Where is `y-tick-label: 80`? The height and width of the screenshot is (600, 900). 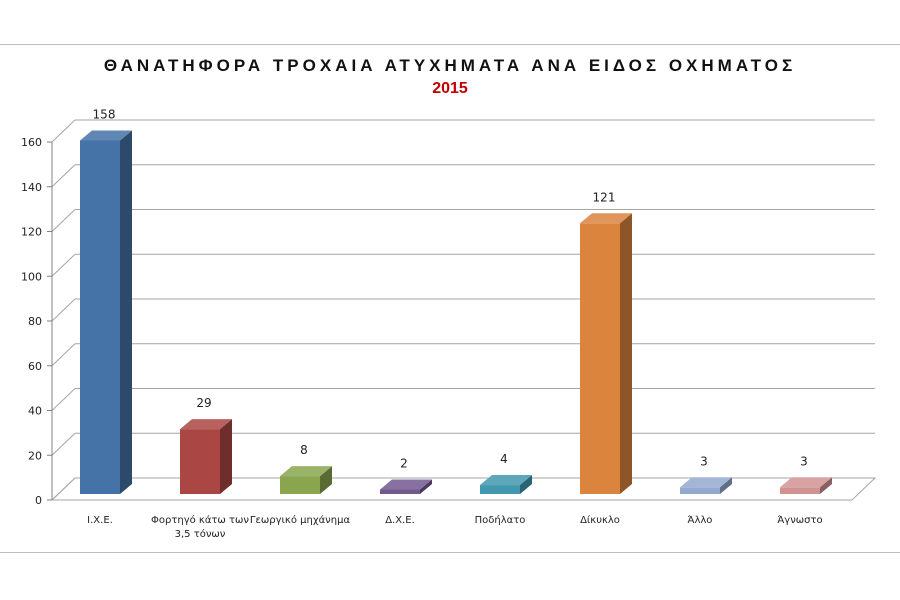
y-tick-label: 80 is located at coordinates (35, 321).